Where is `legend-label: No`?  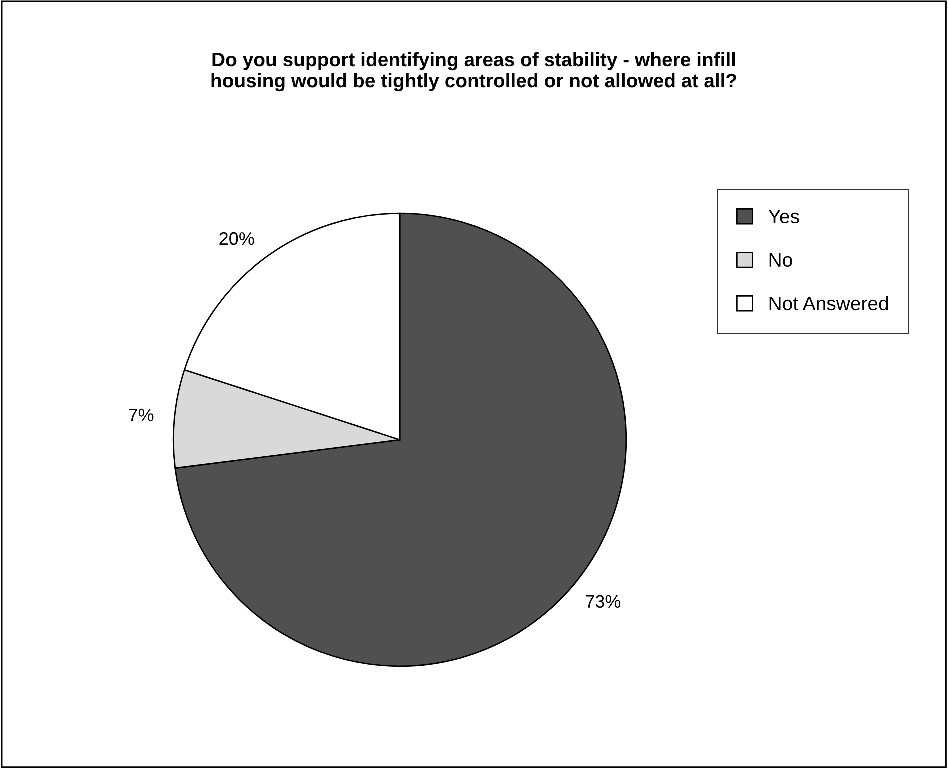
legend-label: No is located at coordinates (781, 260).